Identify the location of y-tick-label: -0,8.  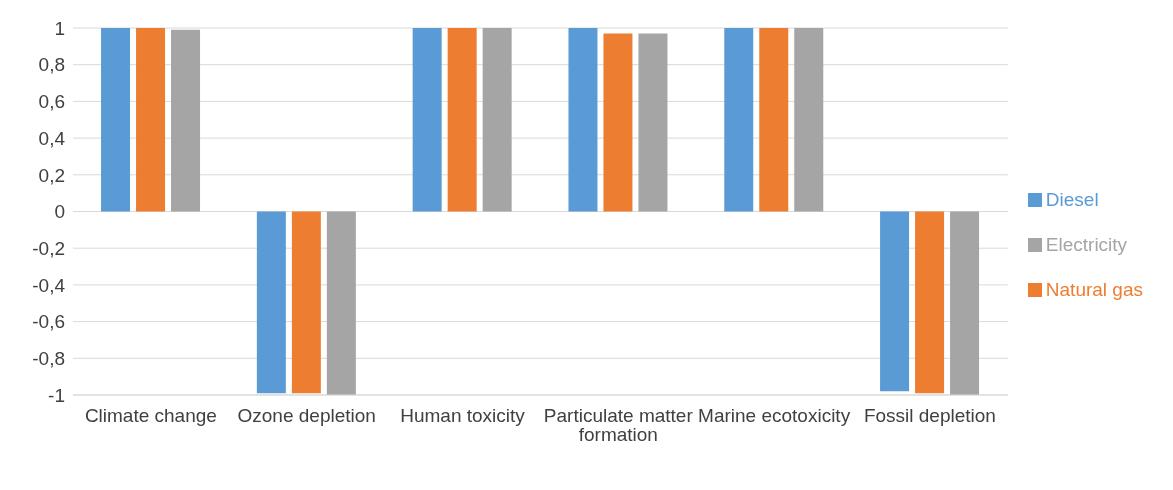
(48, 359).